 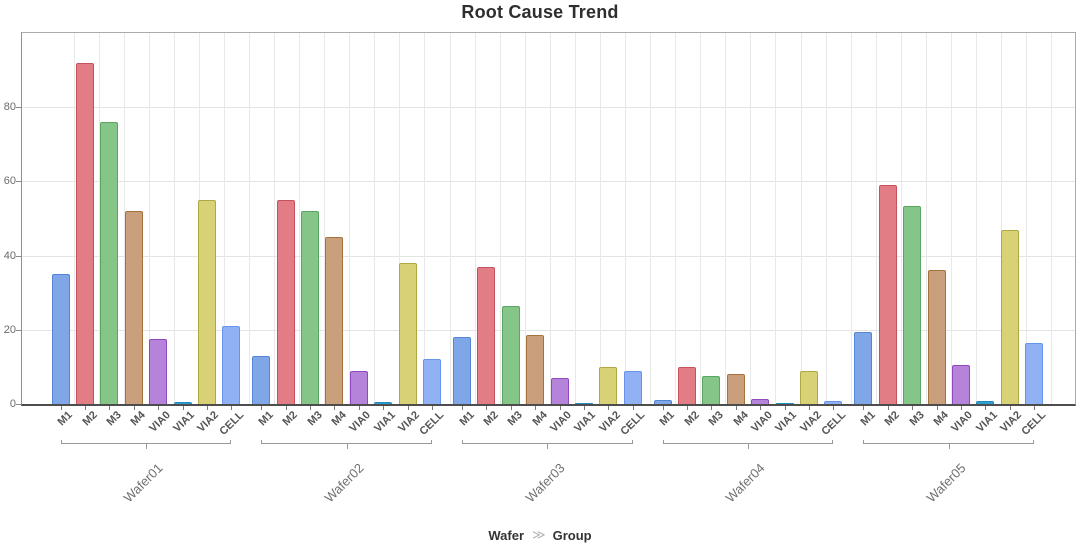 What do you see at coordinates (962, 422) in the screenshot?
I see `category-tick-label: VIA0` at bounding box center [962, 422].